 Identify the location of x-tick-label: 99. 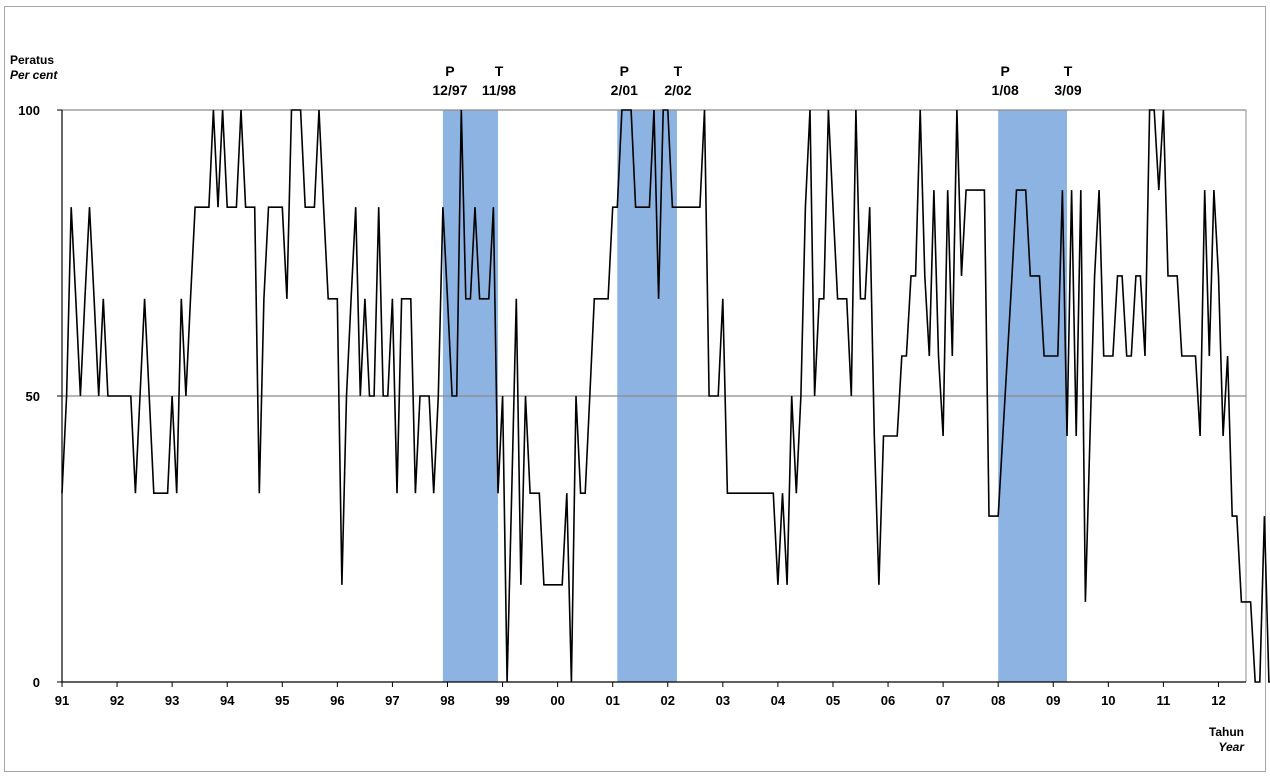
(502, 700).